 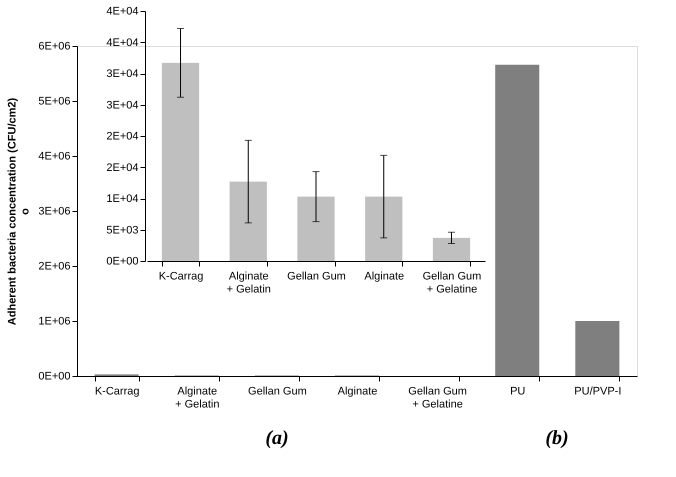 What do you see at coordinates (54, 266) in the screenshot?
I see `y-tick-label: 2E+06` at bounding box center [54, 266].